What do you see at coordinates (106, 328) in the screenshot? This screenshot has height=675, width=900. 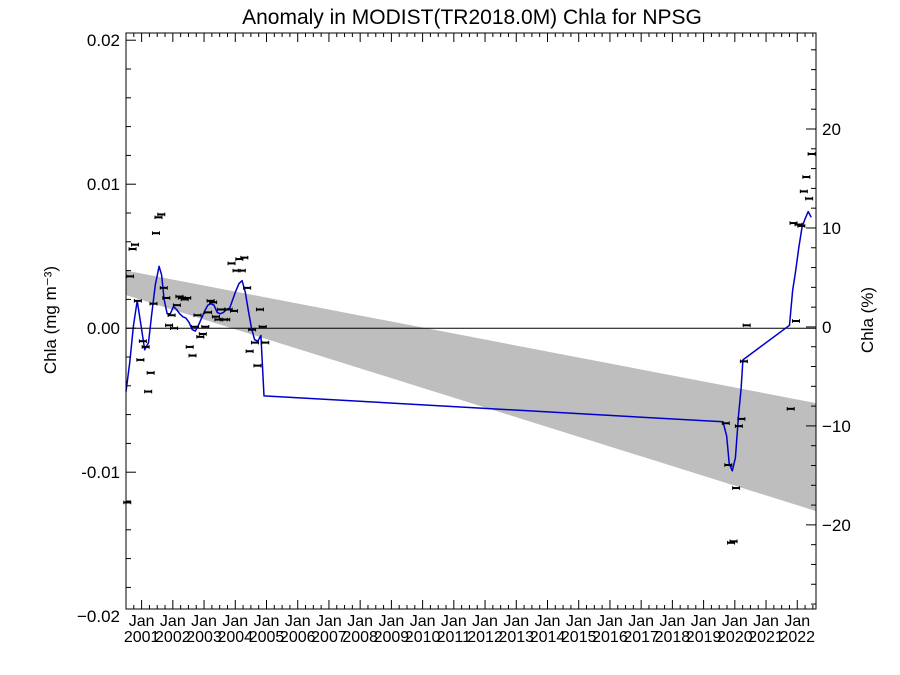 I see `left-y-axis: 0.02 0.01 0.00 -0.01 −0.02` at bounding box center [106, 328].